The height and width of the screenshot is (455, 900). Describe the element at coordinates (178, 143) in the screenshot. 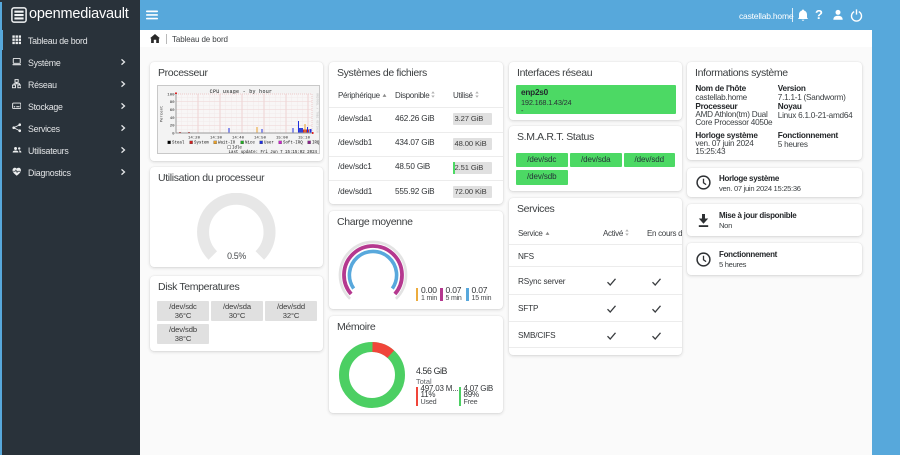

I see `svg-text: Steal` at that location.